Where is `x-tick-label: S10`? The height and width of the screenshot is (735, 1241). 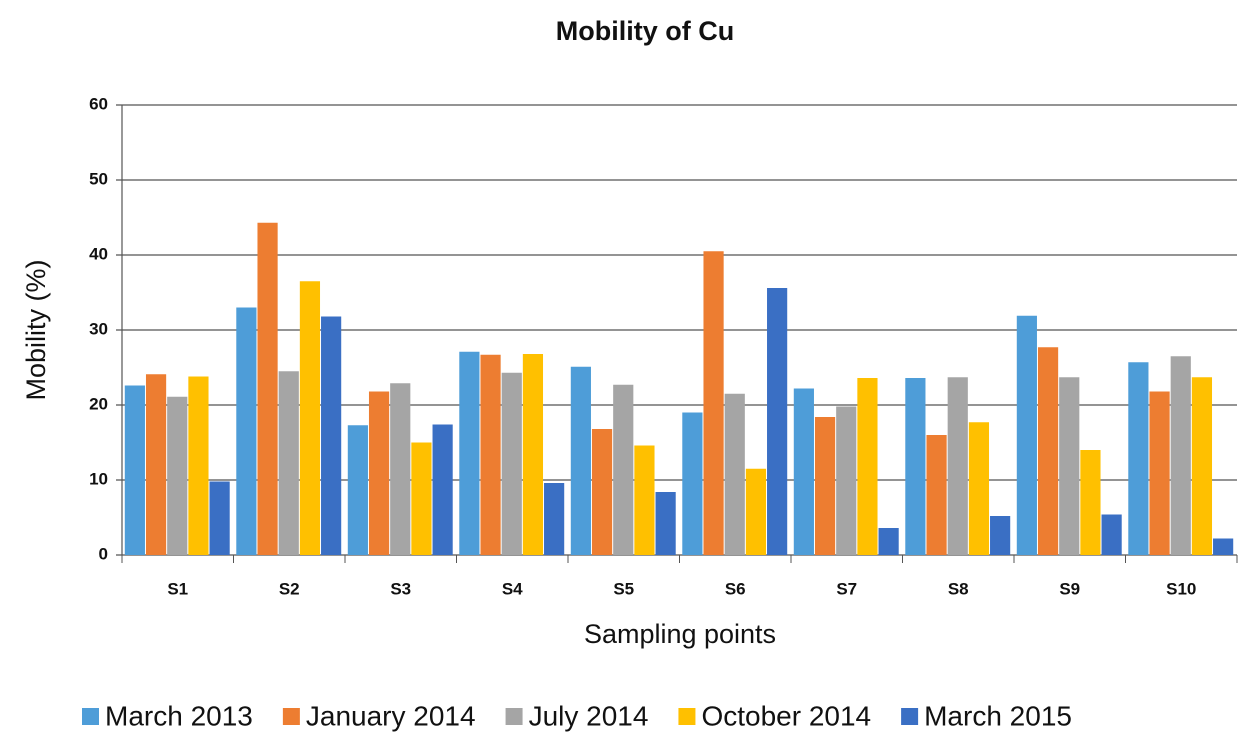
x-tick-label: S10 is located at coordinates (1181, 588).